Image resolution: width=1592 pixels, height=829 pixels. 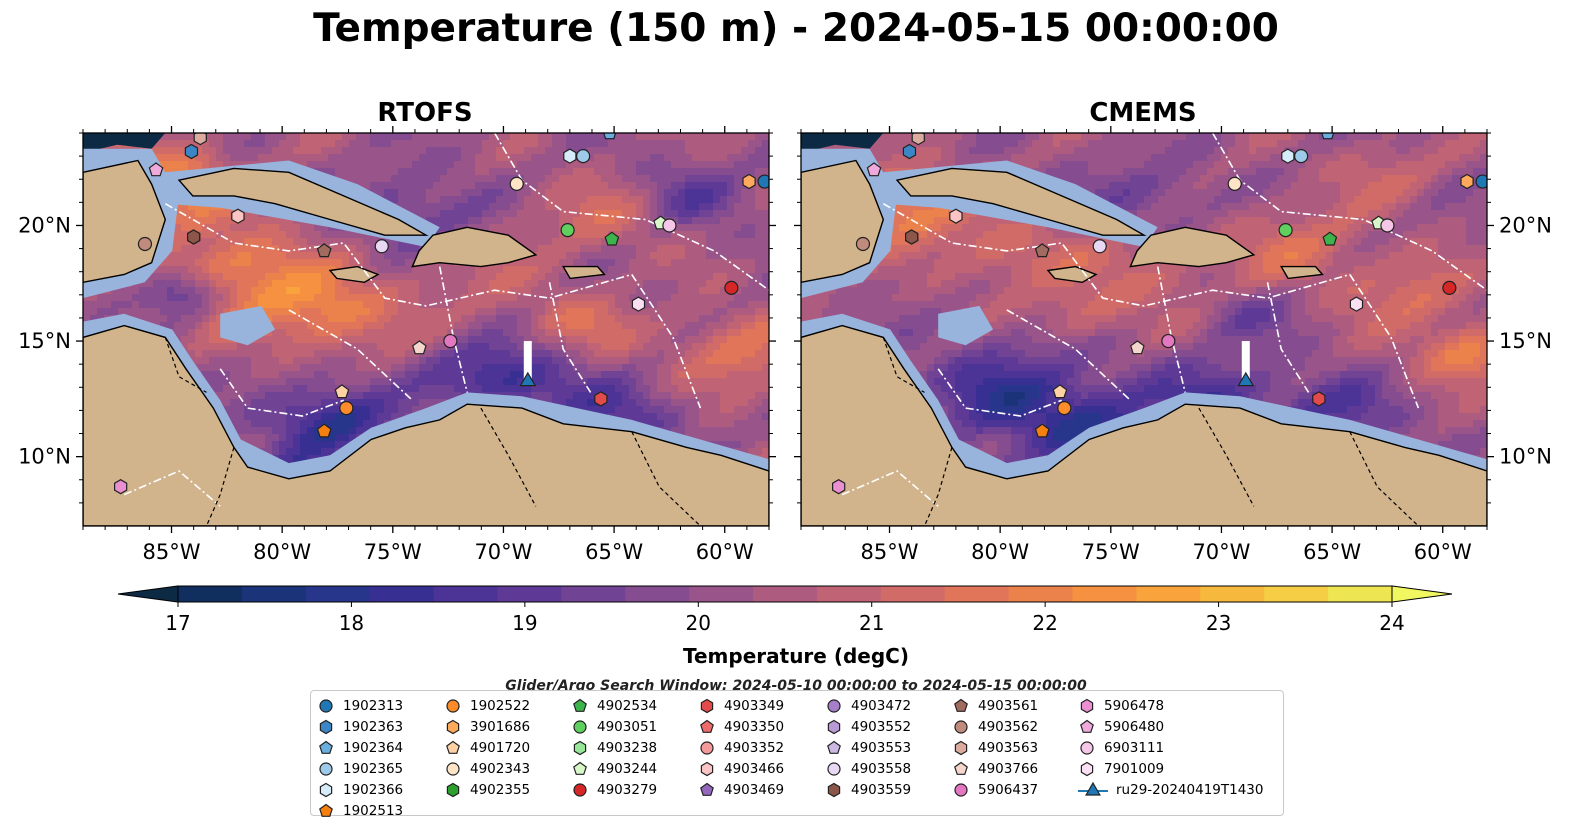 What do you see at coordinates (44, 341) in the screenshot?
I see `lat-tick-label: 15°N` at bounding box center [44, 341].